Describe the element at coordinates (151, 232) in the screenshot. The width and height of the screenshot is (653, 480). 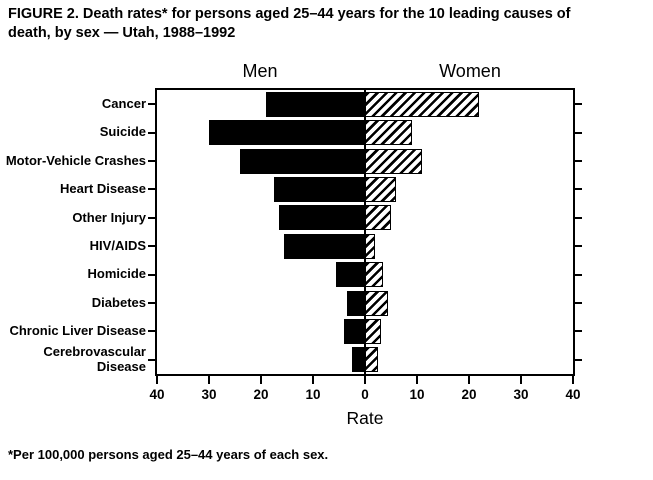
I see `category-axis-ticks-left` at that location.